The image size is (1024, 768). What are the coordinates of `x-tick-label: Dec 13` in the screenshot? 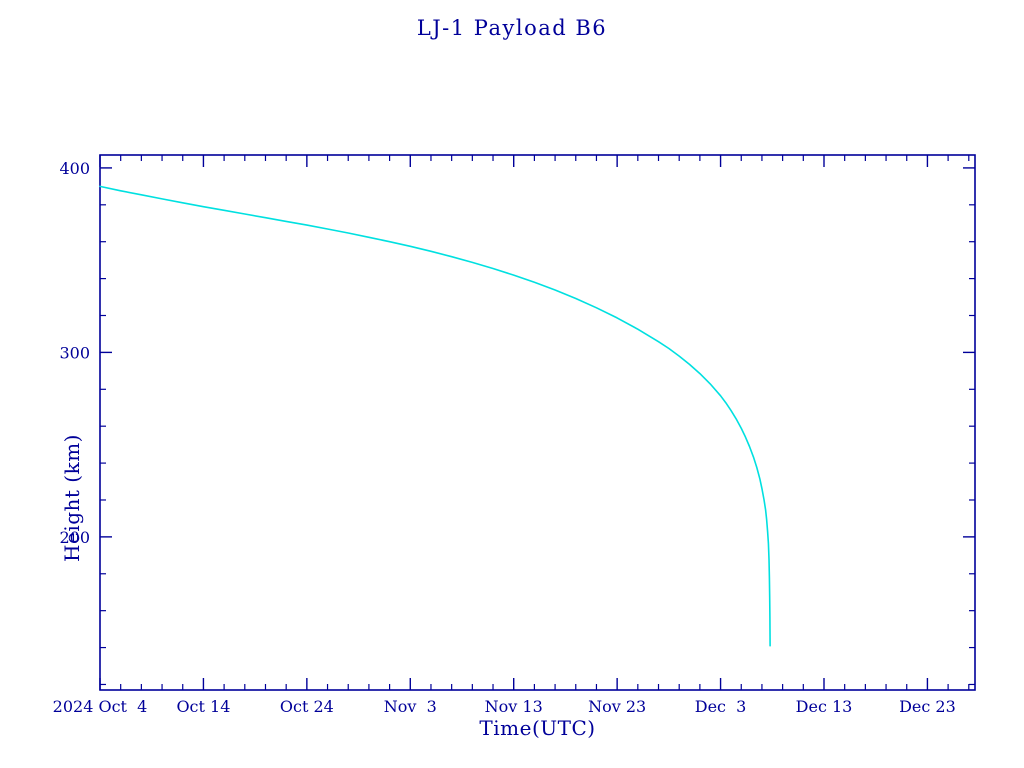 It's located at (824, 706).